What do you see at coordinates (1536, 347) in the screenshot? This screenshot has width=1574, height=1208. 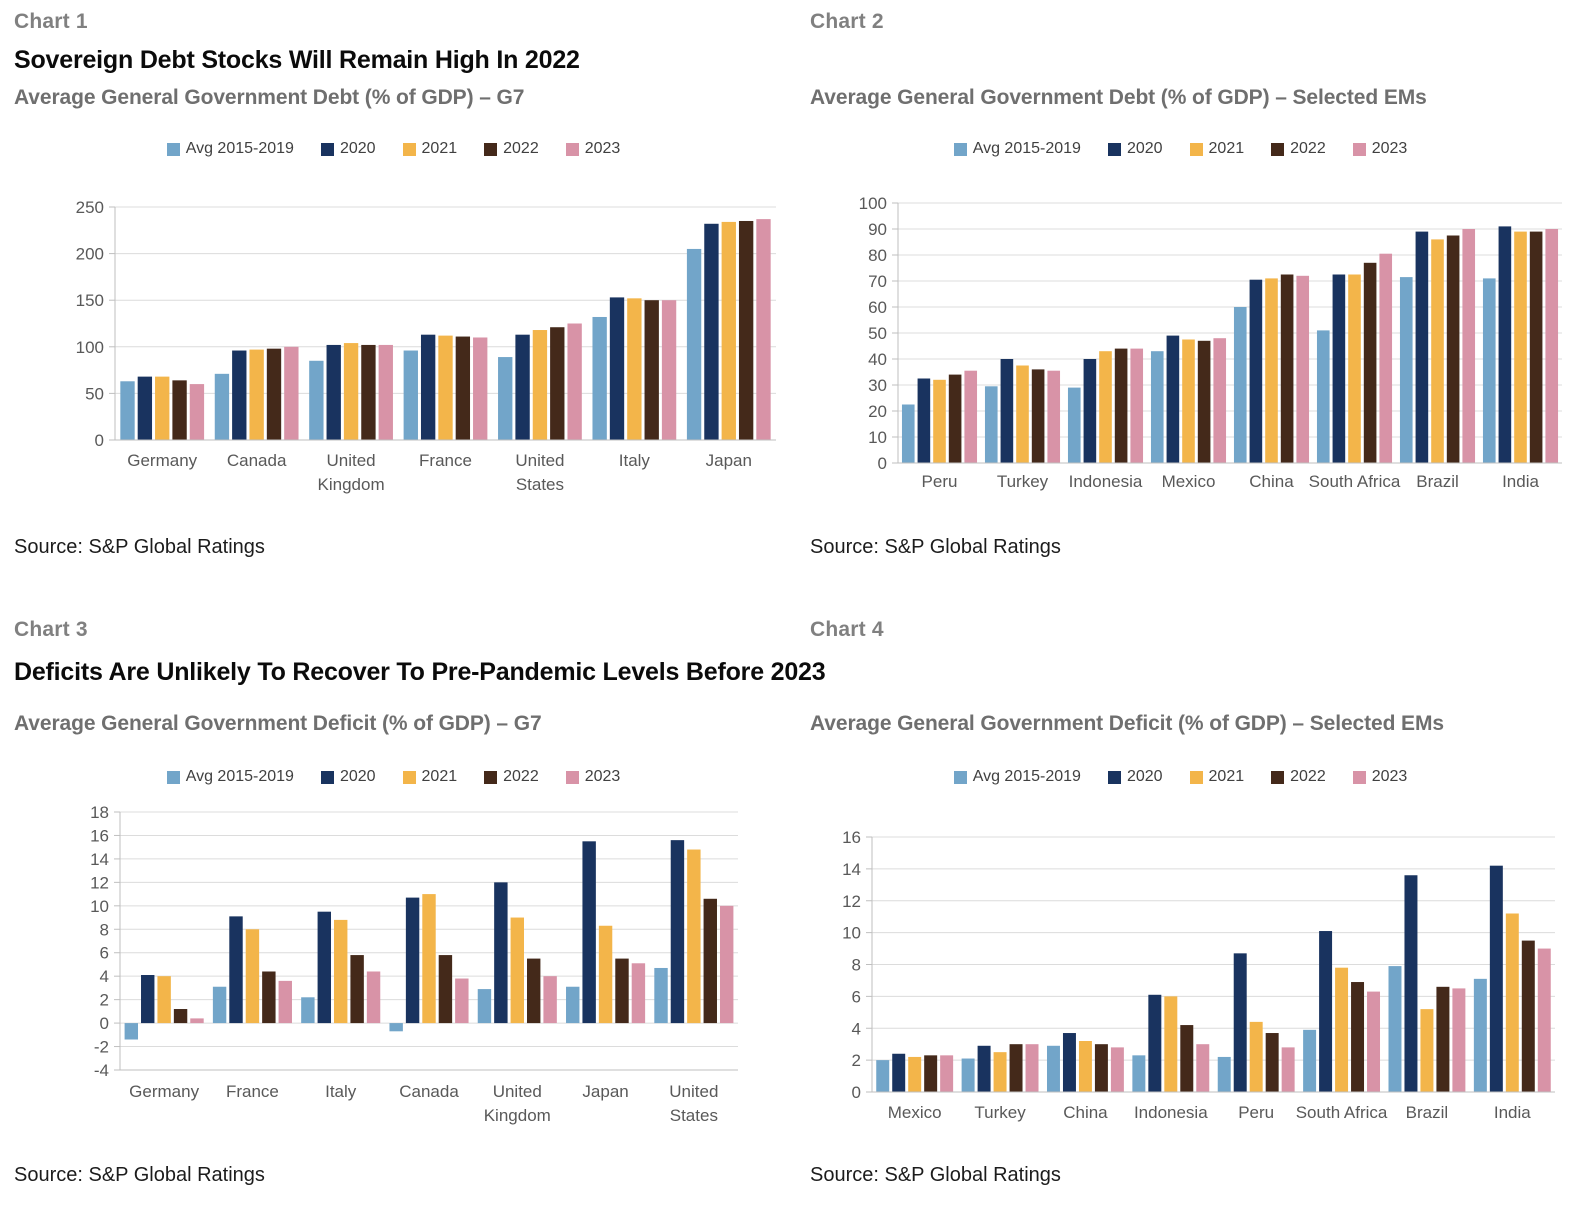 I see `bar-2022-india` at bounding box center [1536, 347].